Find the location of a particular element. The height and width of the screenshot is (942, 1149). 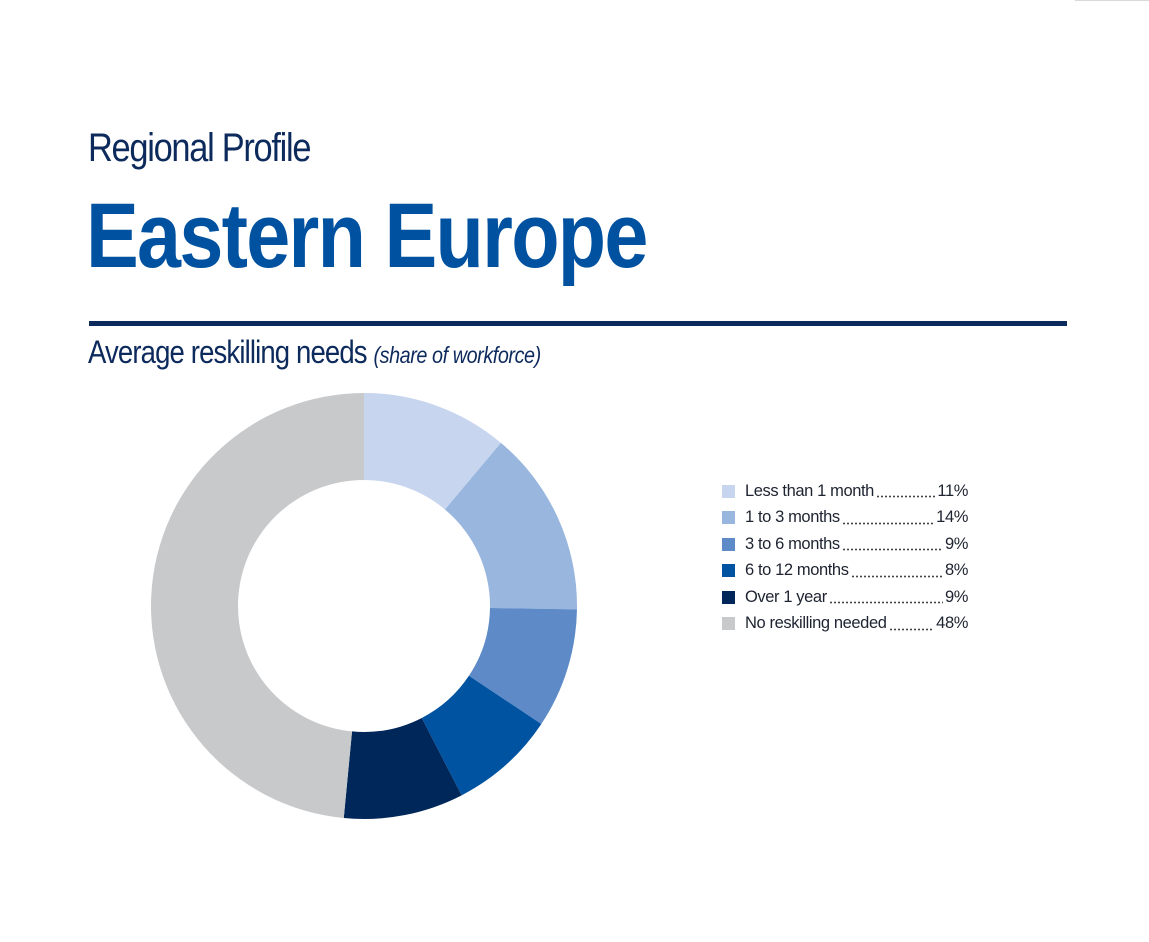

legend-item-4: 6 to 12 months 8% is located at coordinates (845, 571).